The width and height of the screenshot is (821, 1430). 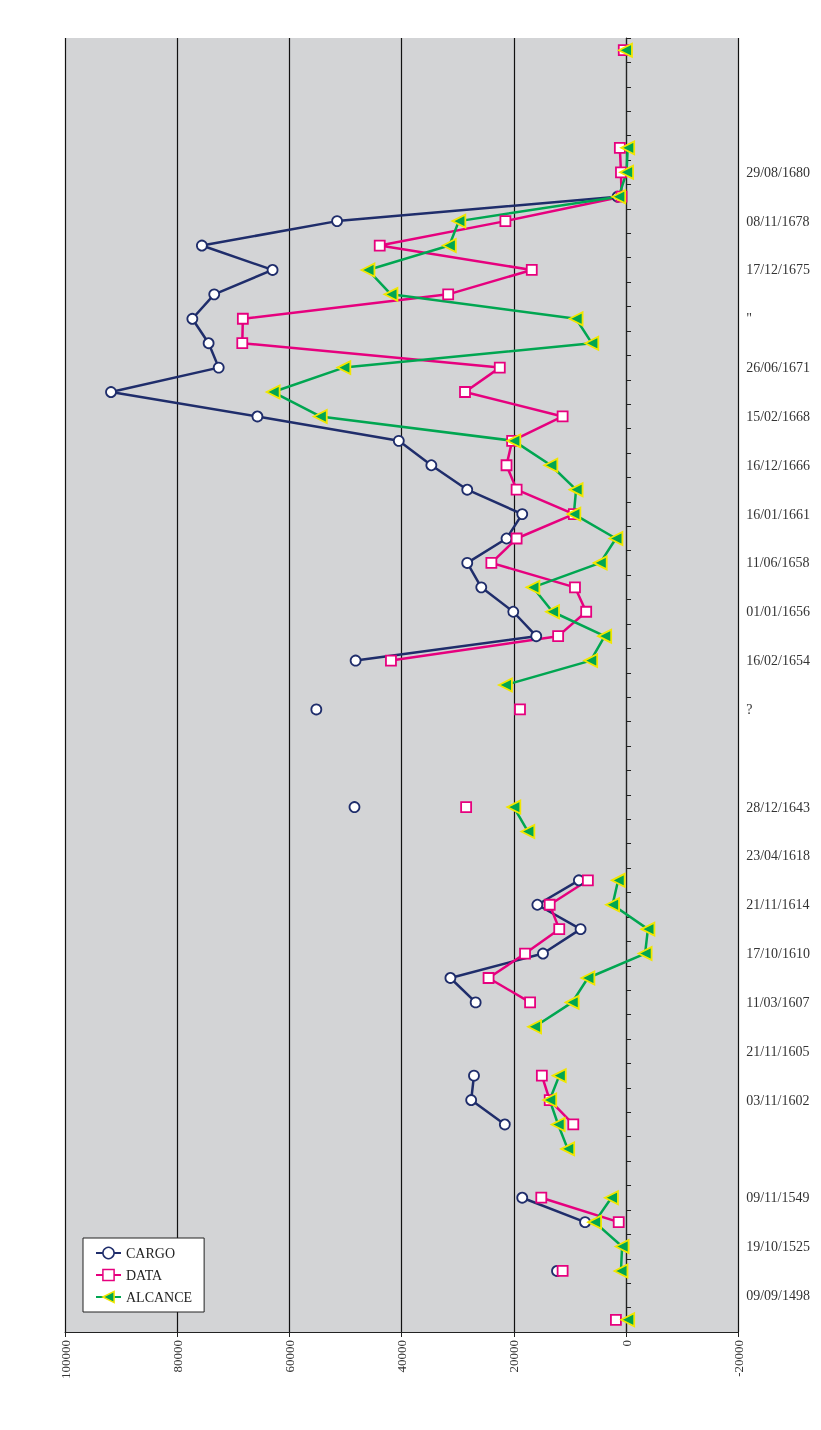 I want to click on legend-label: ALCANCE, so click(x=159, y=1297).